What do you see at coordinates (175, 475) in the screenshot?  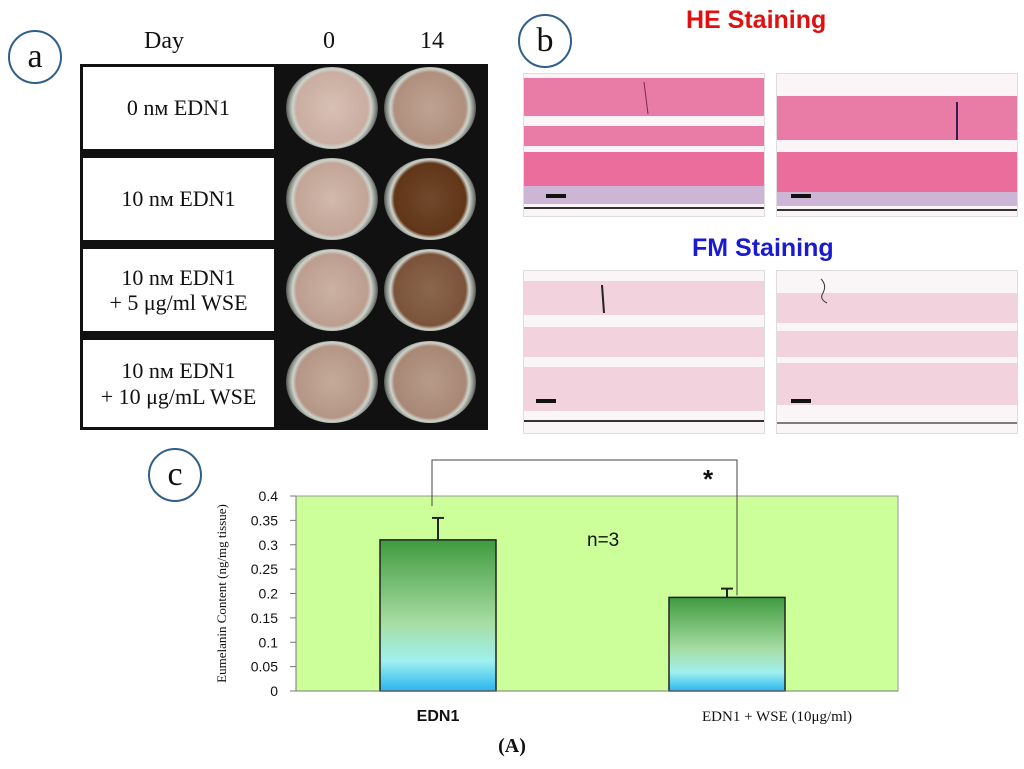 I see `panel-c-label: c` at bounding box center [175, 475].